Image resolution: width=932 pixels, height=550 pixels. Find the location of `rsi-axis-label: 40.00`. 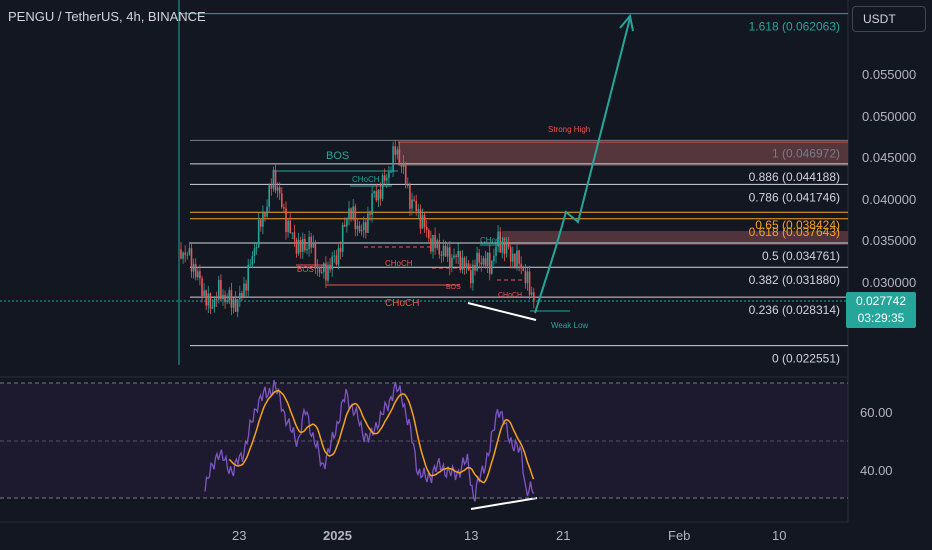

rsi-axis-label: 40.00 is located at coordinates (876, 470).